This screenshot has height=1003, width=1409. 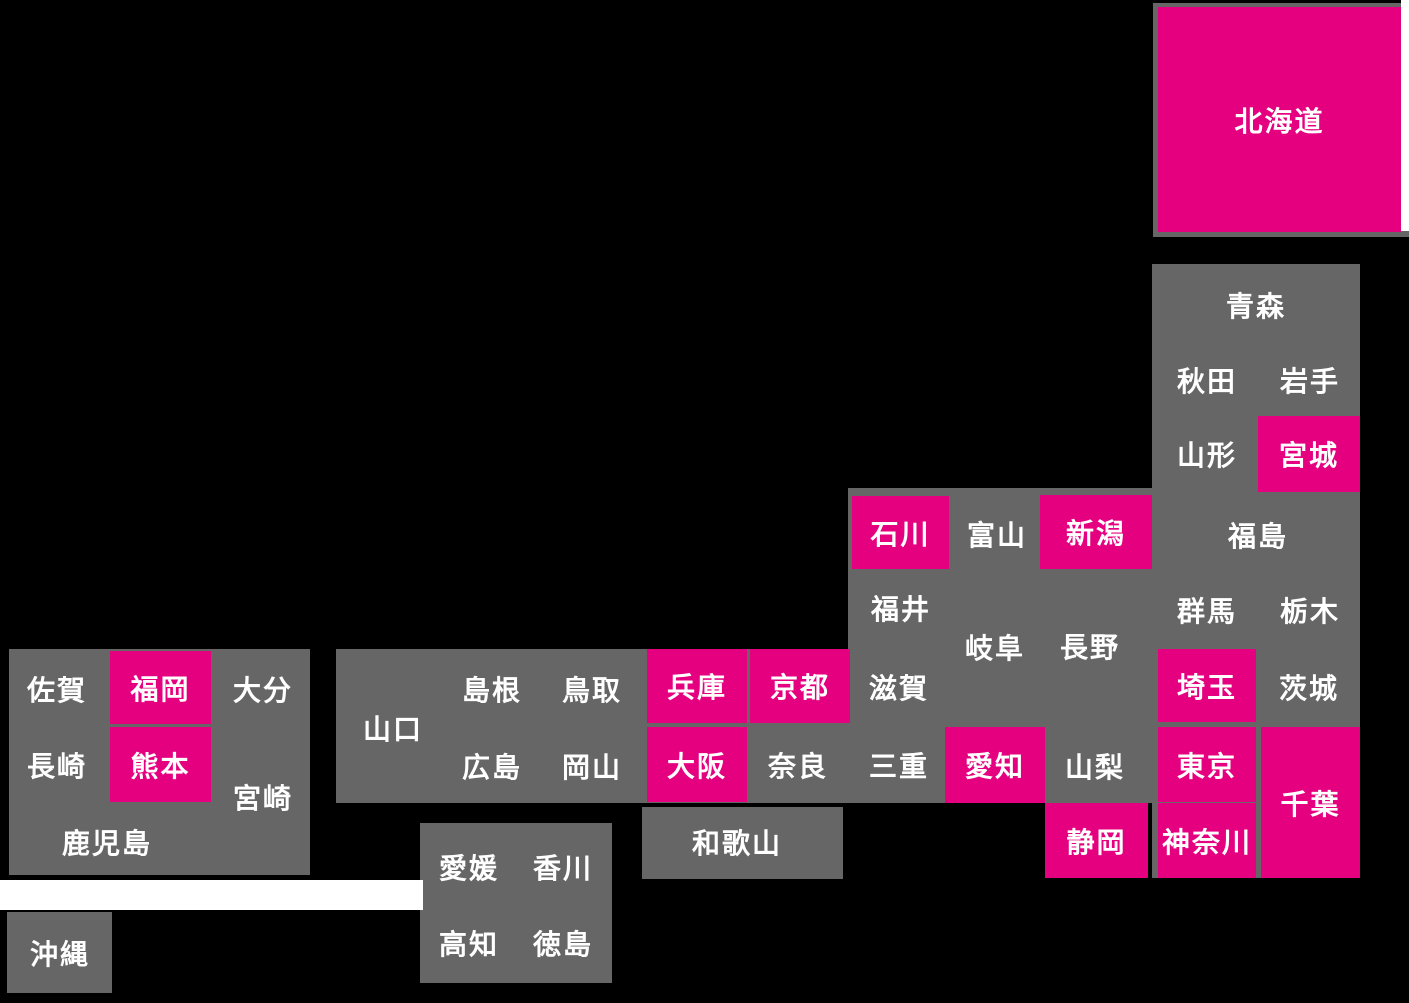 I want to click on prefecture-label-kanagawa: 神奈川, so click(x=1206, y=842).